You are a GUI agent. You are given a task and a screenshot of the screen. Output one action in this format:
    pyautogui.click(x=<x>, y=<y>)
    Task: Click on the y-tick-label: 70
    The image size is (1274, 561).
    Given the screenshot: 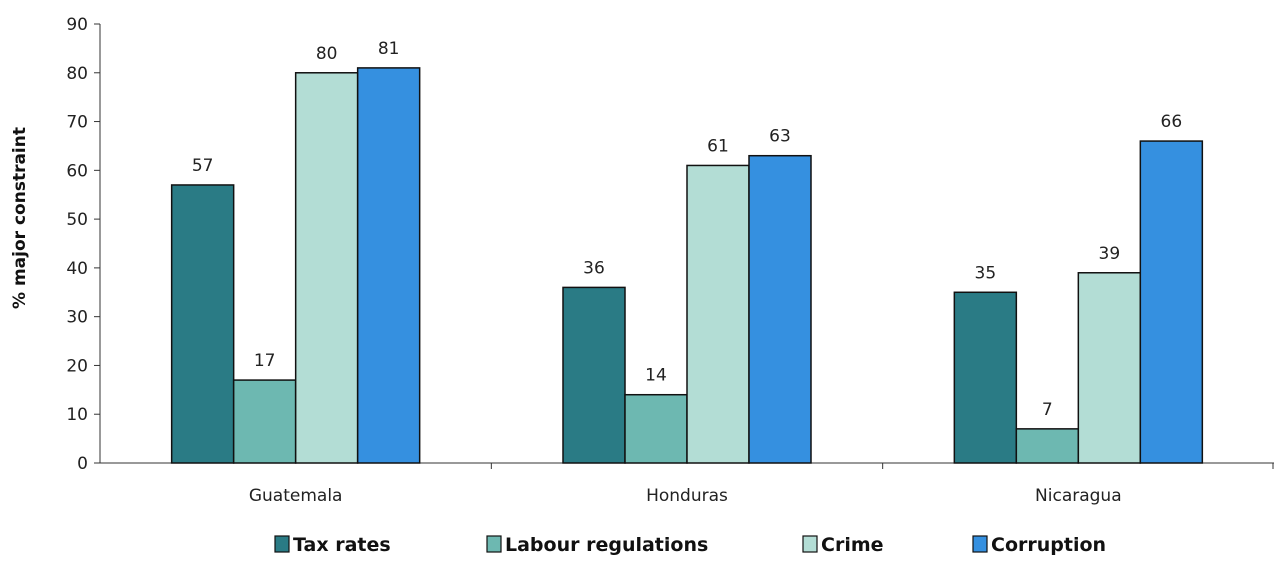 What is the action you would take?
    pyautogui.click(x=77, y=123)
    